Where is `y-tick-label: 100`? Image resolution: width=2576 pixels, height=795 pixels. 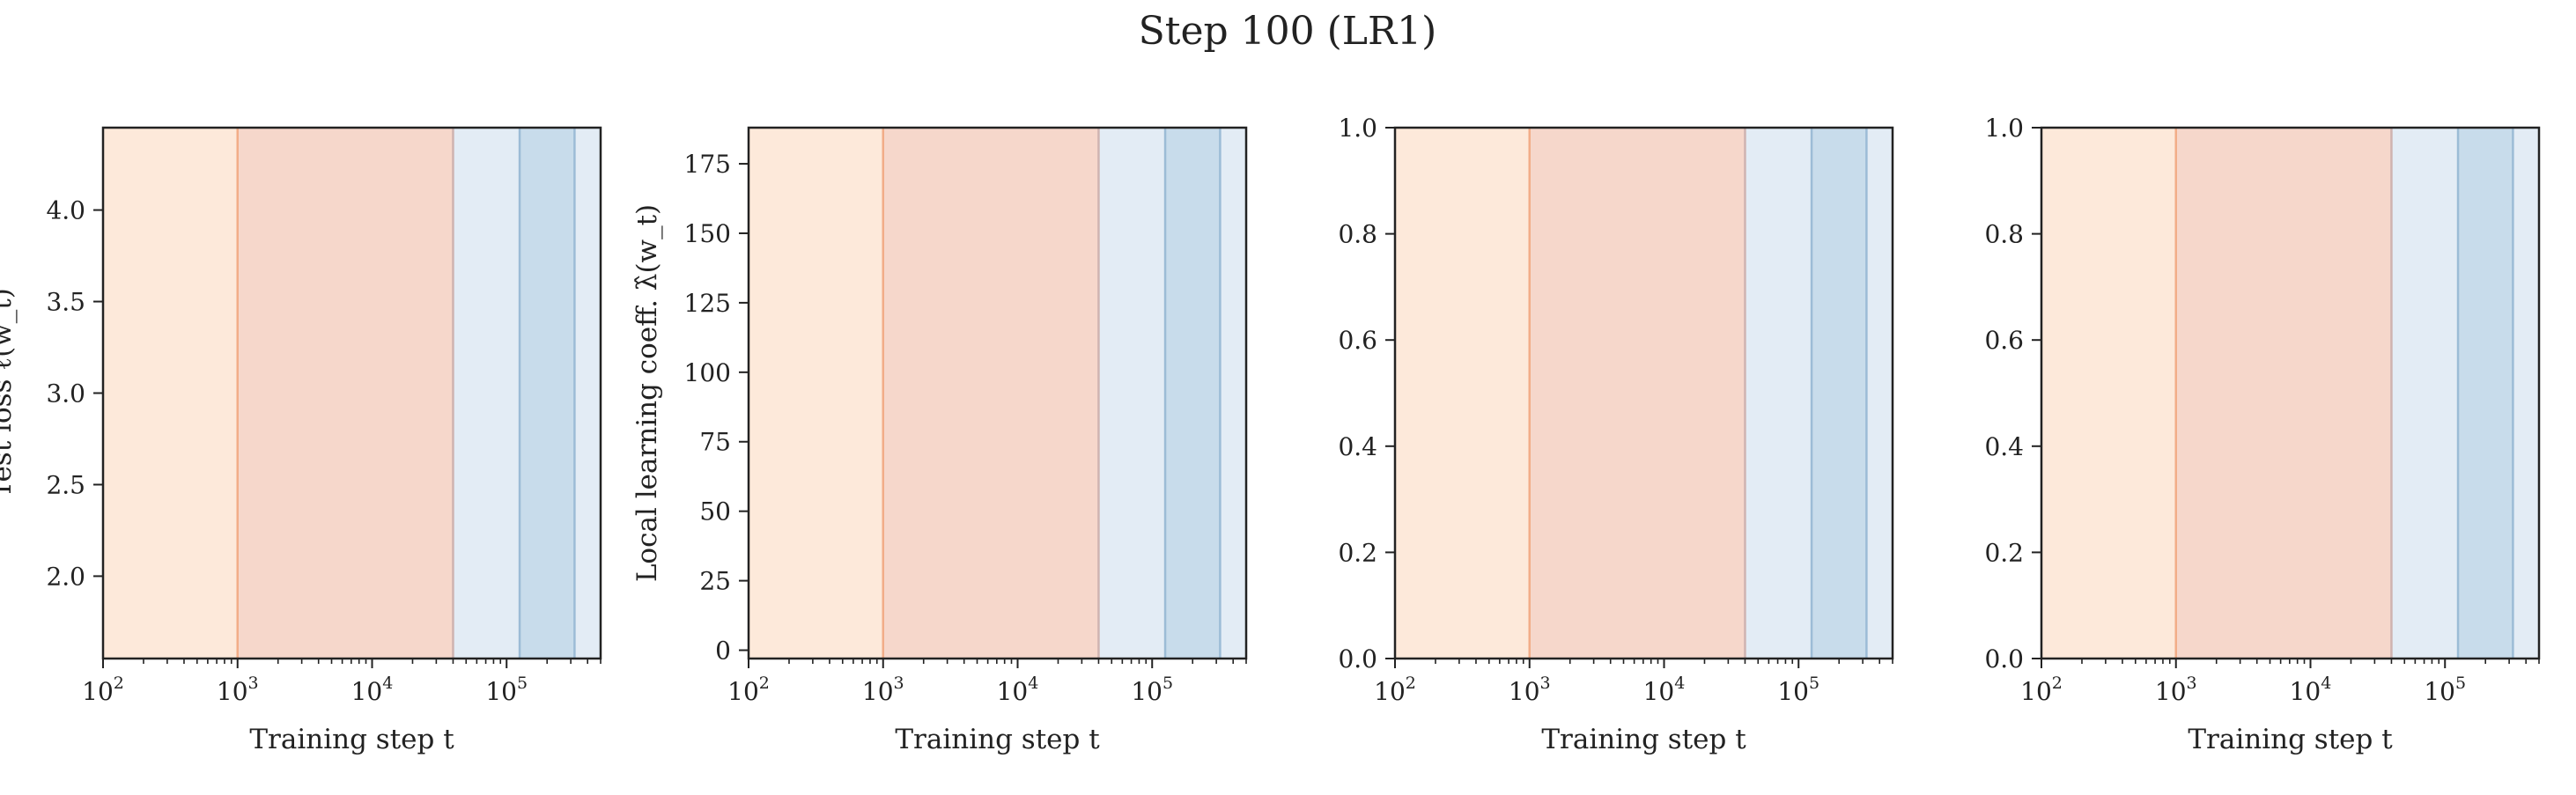
y-tick-label: 100 is located at coordinates (707, 372).